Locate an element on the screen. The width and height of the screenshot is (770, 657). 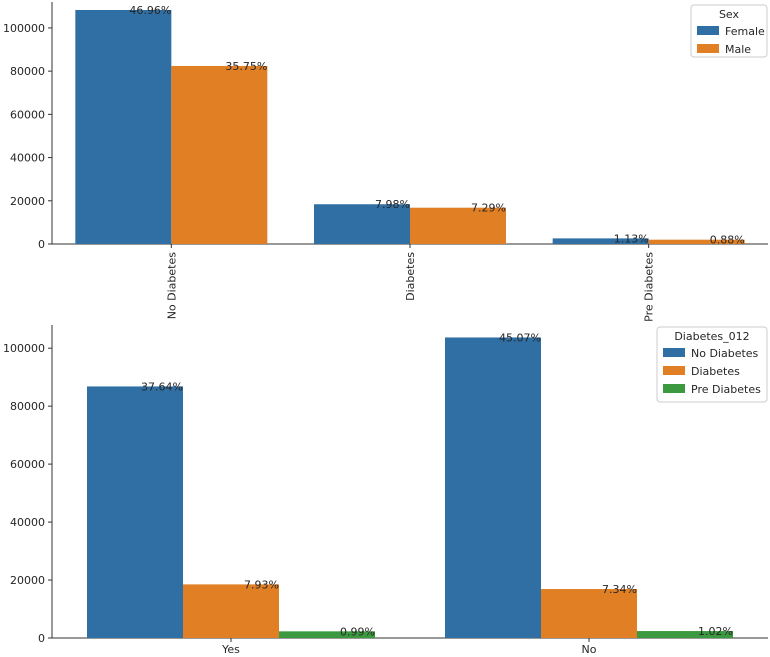
data-label: 7.29% is located at coordinates (488, 208).